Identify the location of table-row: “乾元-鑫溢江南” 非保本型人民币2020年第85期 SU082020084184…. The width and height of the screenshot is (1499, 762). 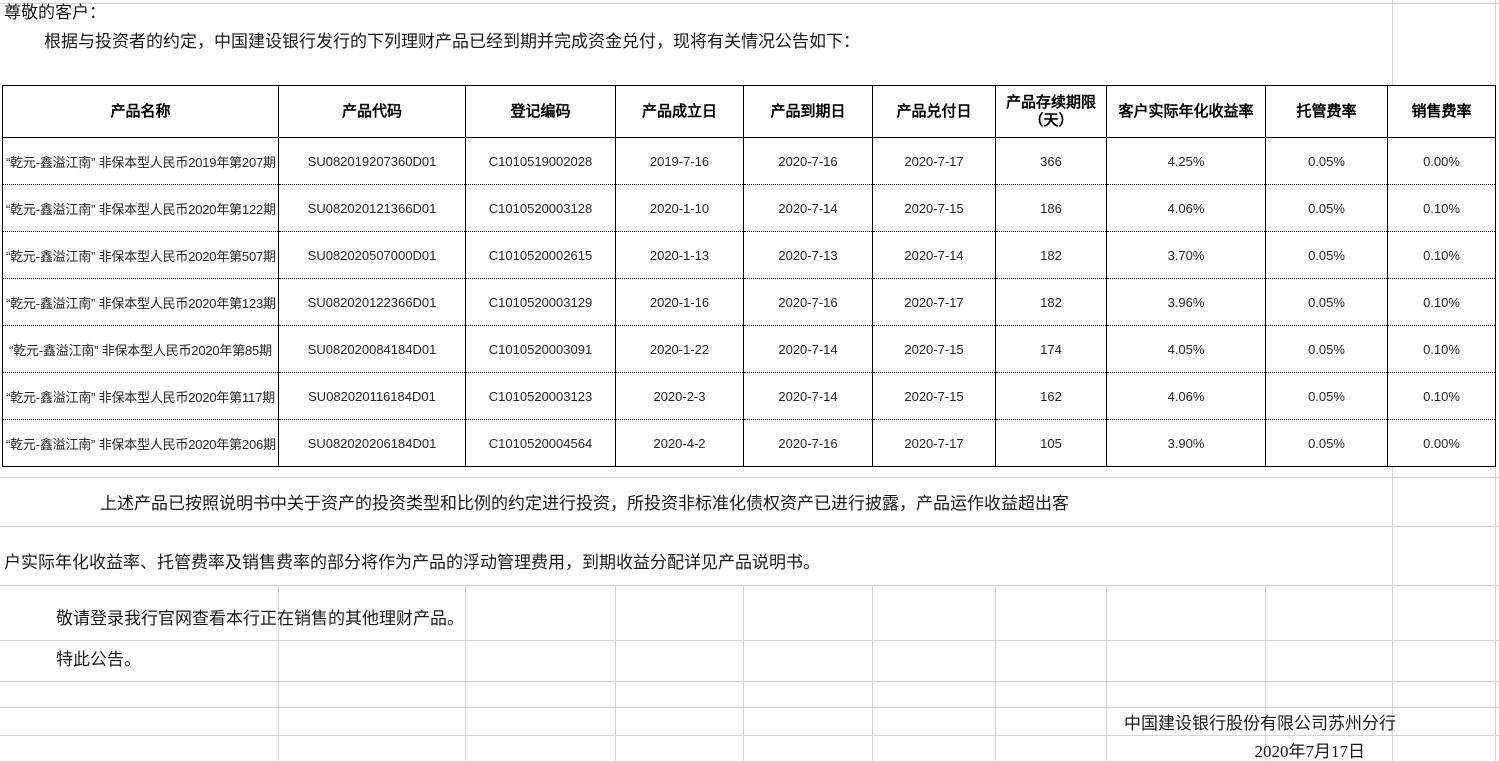
(749, 349).